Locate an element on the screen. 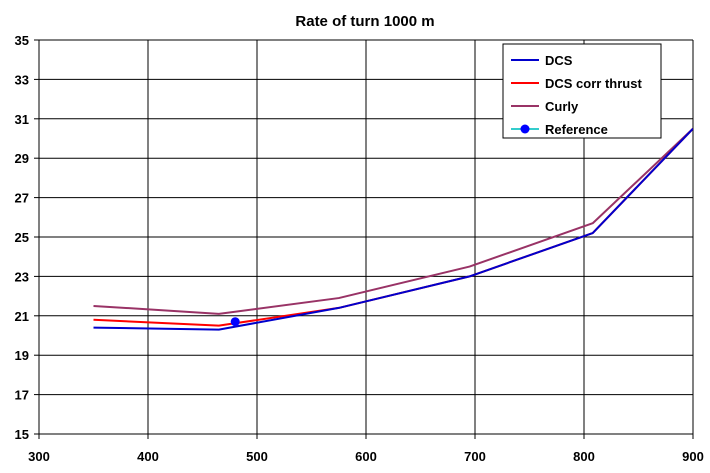 The width and height of the screenshot is (710, 473). x-tick-label: 900 is located at coordinates (693, 456).